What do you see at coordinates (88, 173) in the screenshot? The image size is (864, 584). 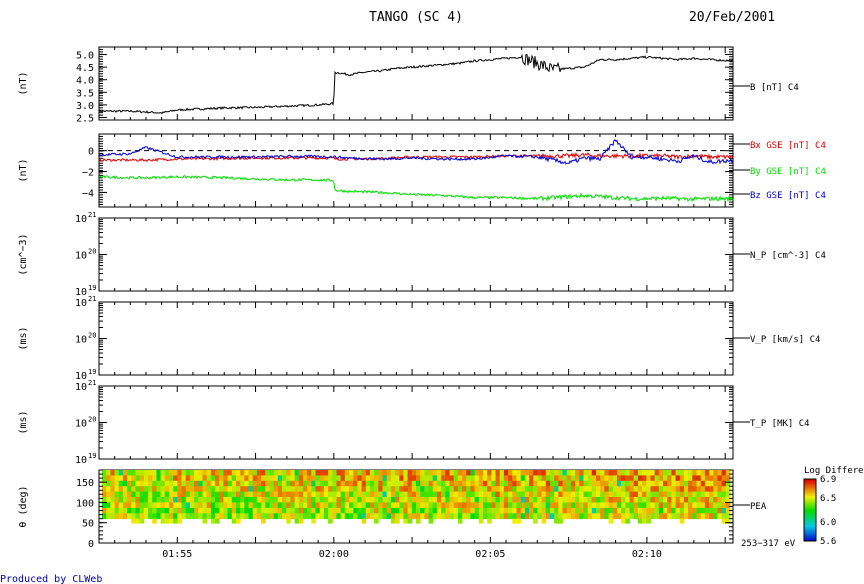 I see `y-tick-label: −2` at bounding box center [88, 173].